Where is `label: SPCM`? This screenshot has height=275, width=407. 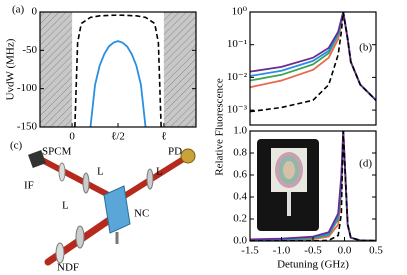 label: SPCM is located at coordinates (57, 152).